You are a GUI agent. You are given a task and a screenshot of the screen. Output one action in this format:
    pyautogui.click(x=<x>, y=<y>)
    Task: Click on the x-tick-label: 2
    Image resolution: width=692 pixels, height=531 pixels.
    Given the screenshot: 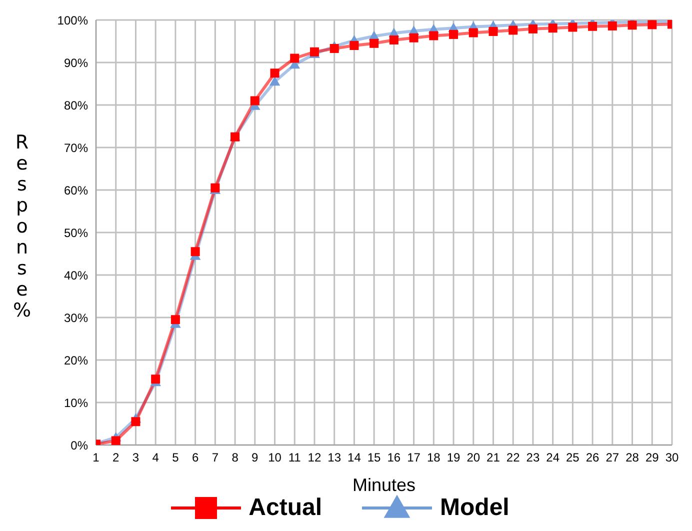 What is the action you would take?
    pyautogui.click(x=116, y=457)
    